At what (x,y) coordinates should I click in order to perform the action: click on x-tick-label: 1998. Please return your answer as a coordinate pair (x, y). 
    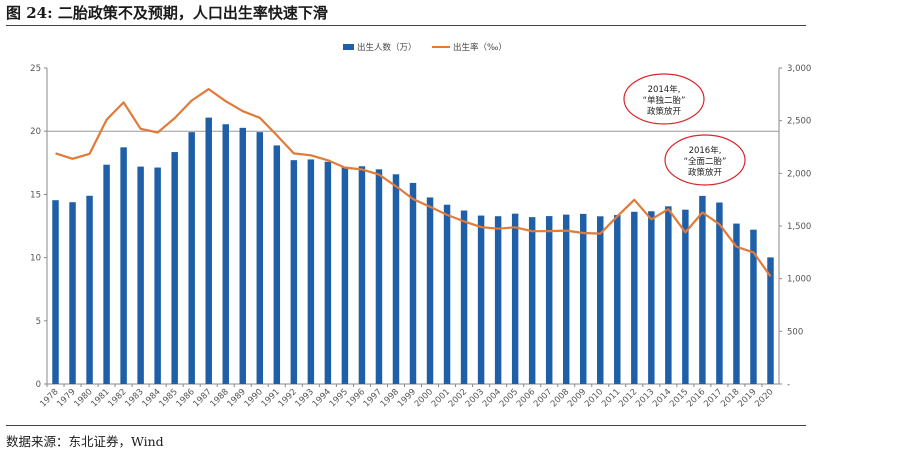
    Looking at the image, I should click on (390, 398).